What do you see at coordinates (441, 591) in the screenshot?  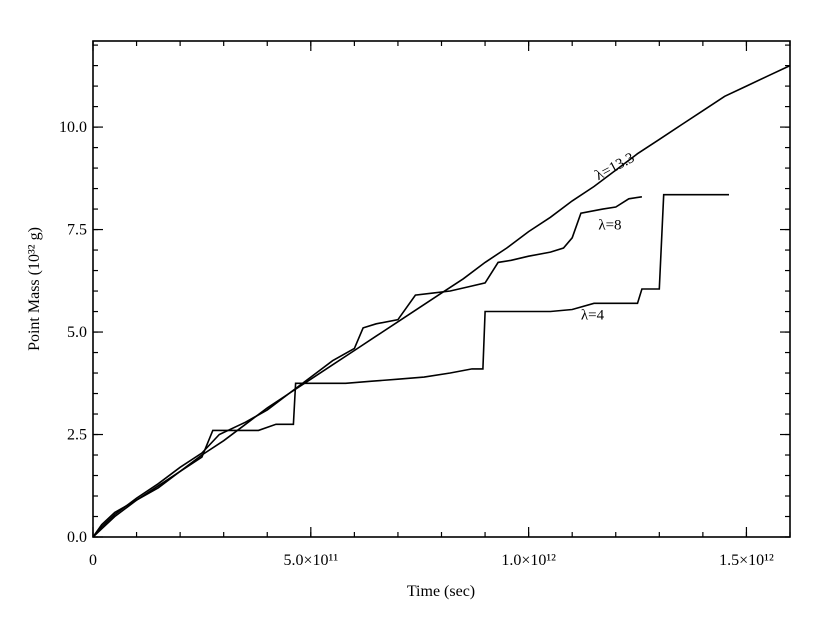 I see `x-axis-label: Time (sec)` at bounding box center [441, 591].